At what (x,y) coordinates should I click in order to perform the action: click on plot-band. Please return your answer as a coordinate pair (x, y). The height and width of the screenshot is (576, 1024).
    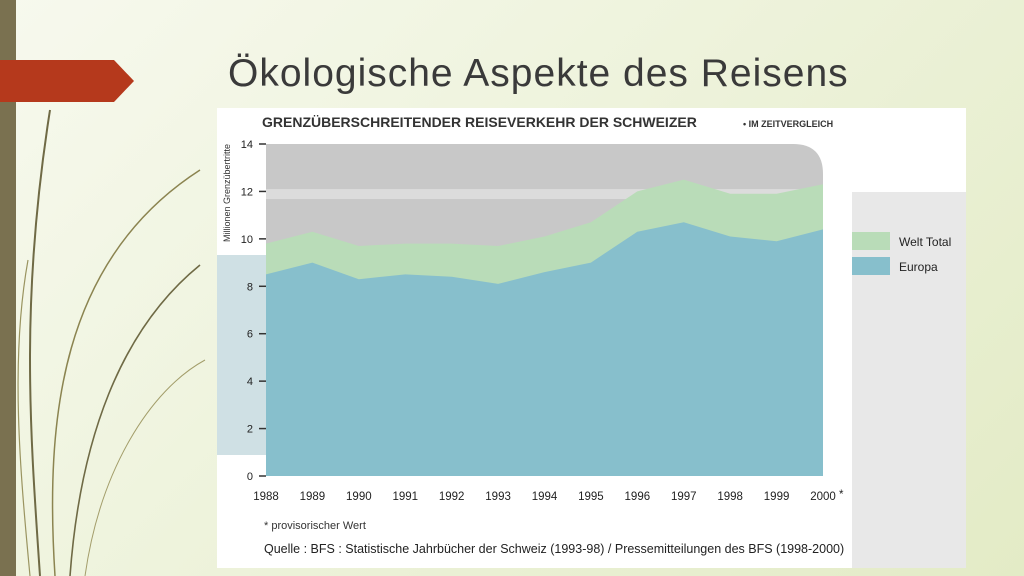
    Looking at the image, I should click on (544, 194).